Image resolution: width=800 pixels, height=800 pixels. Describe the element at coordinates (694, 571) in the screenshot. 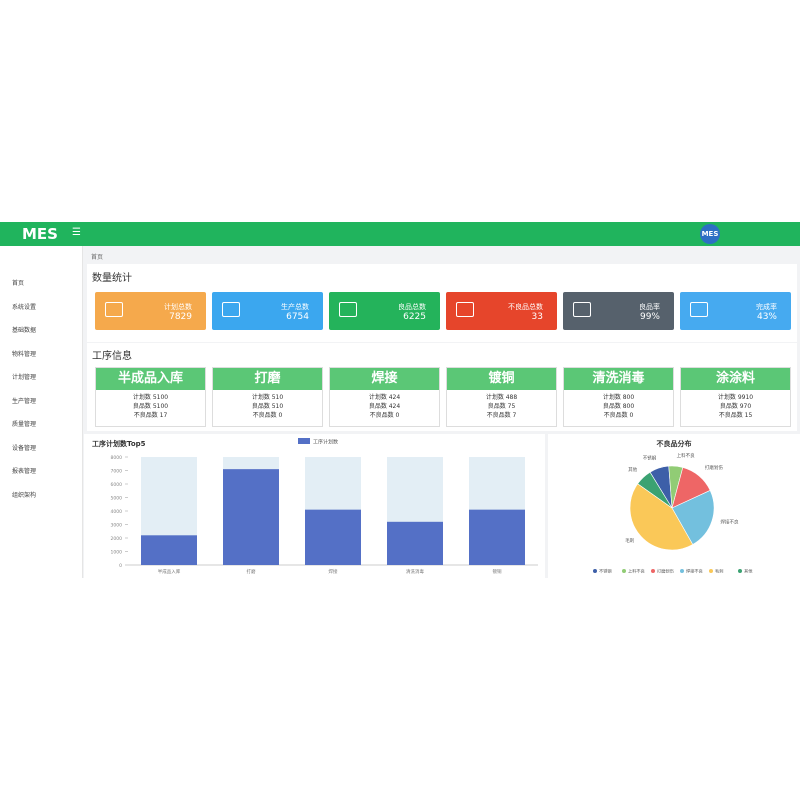

I see `legend-label: 焊接不良` at that location.